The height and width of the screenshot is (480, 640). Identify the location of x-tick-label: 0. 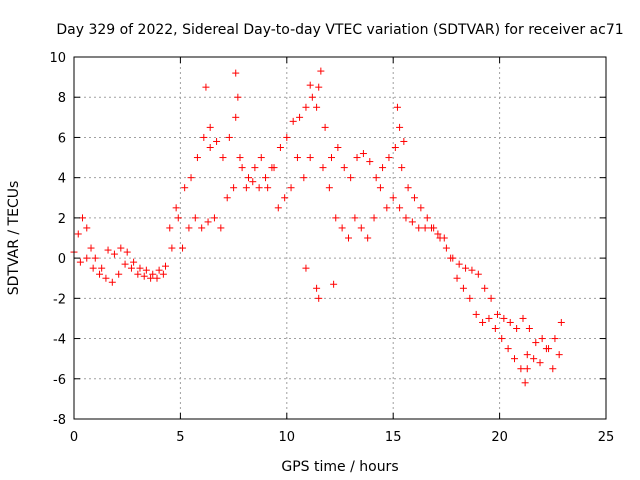
(74, 437).